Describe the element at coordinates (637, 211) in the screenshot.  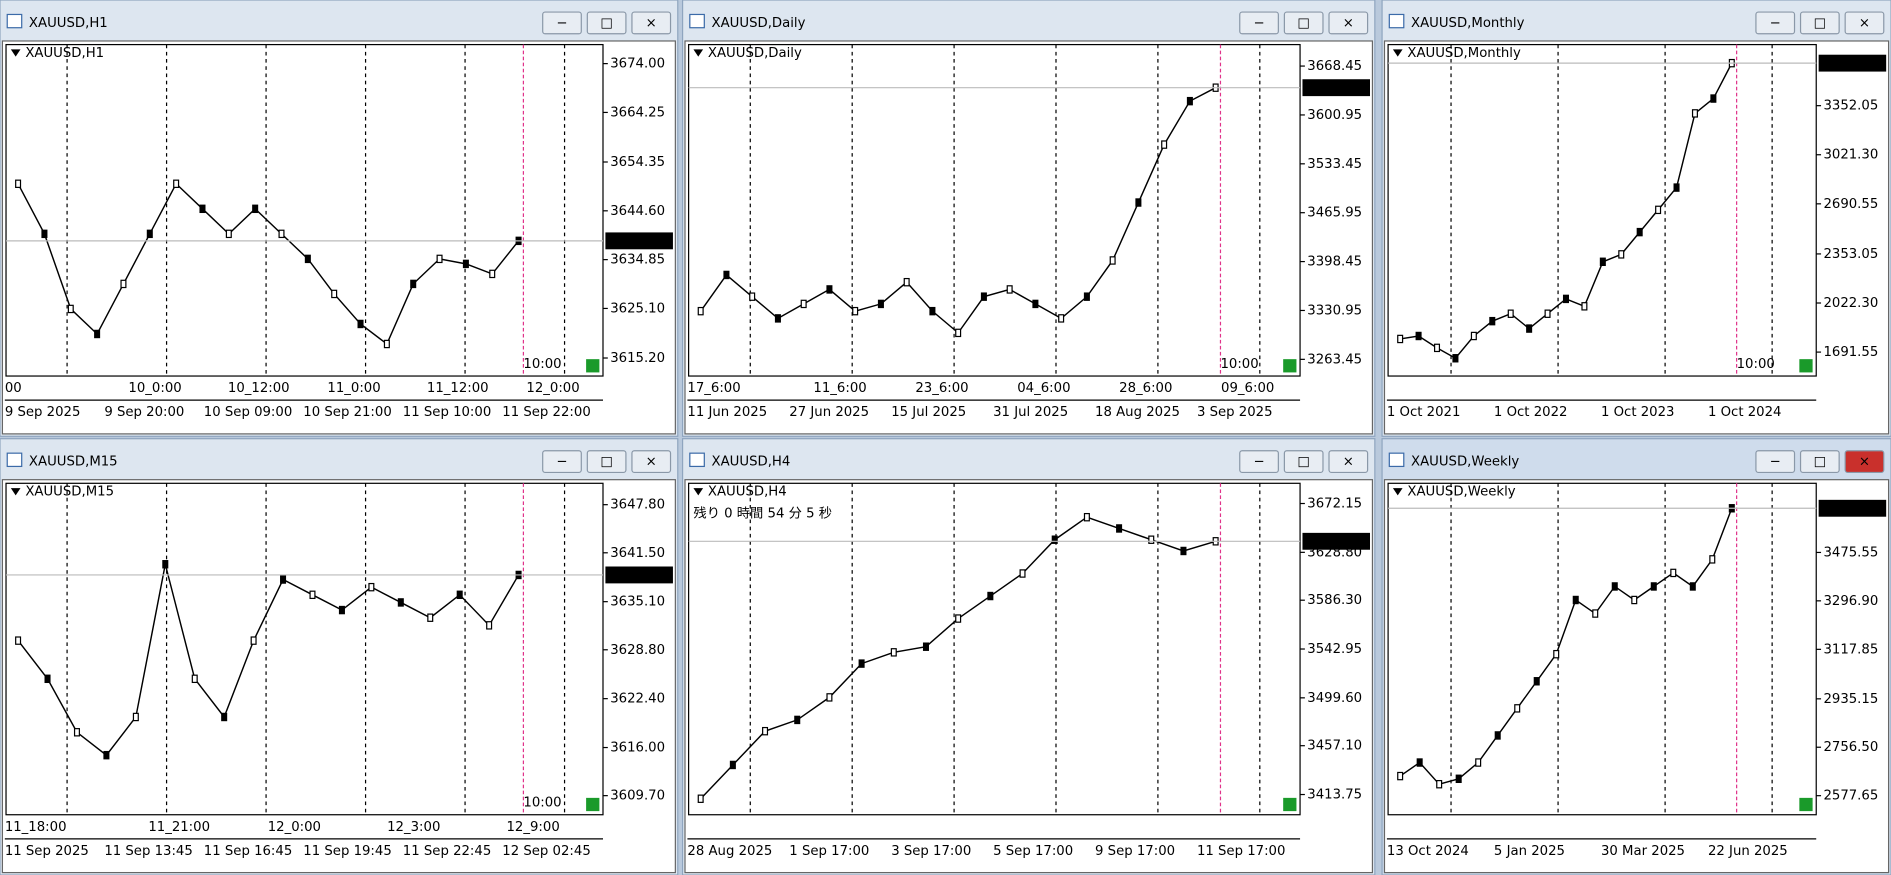
I see `y-tick-label: 3644.60` at that location.